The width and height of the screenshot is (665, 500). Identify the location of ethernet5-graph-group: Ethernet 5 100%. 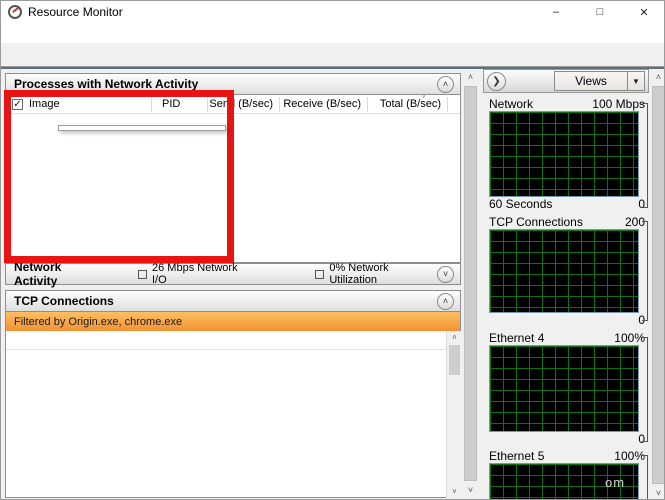
(568, 474).